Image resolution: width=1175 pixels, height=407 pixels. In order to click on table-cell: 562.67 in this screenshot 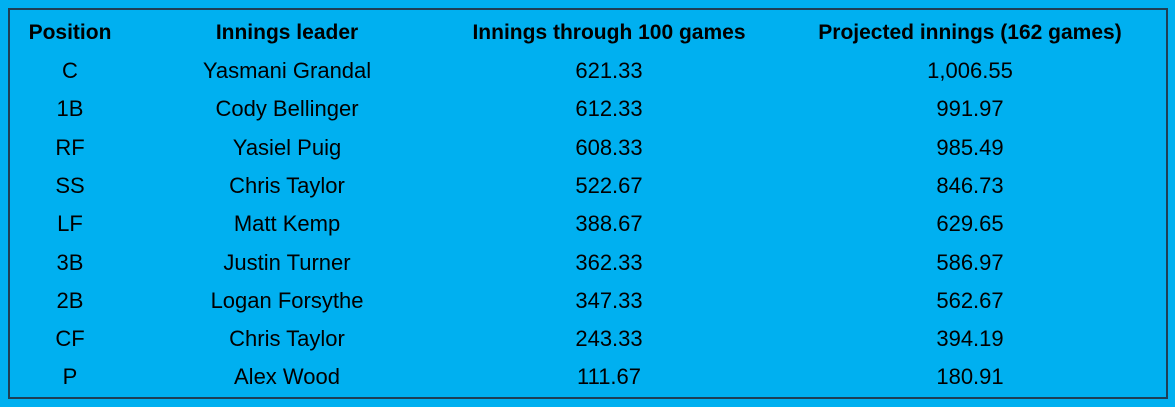, I will do `click(970, 300)`.